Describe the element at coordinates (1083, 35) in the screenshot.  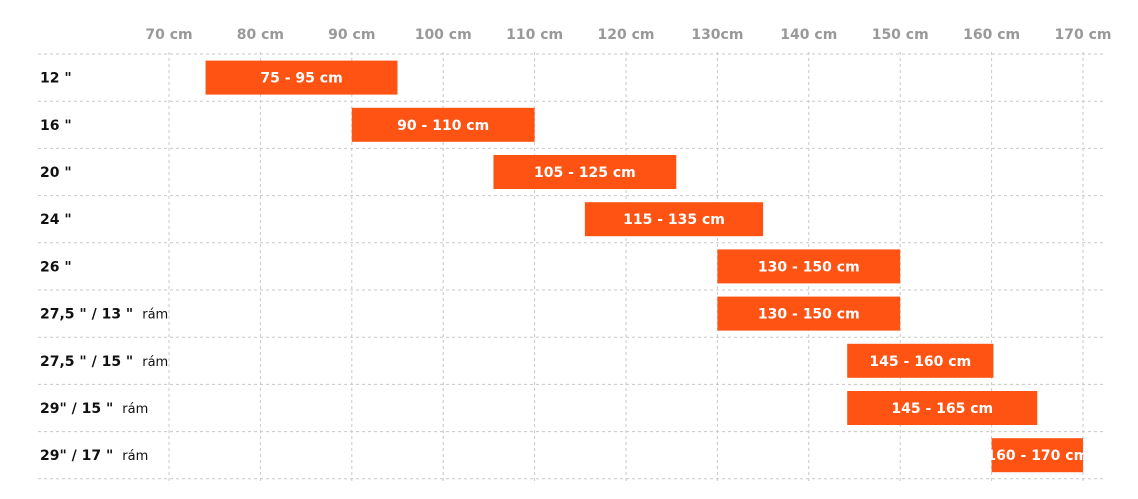
I see `x-tick-label: 170 cm` at that location.